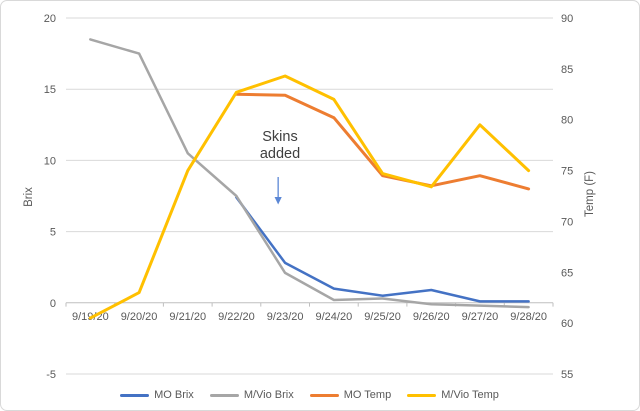 This screenshot has height=411, width=640. Describe the element at coordinates (285, 317) in the screenshot. I see `x-axis-label: 9/23/20` at that location.